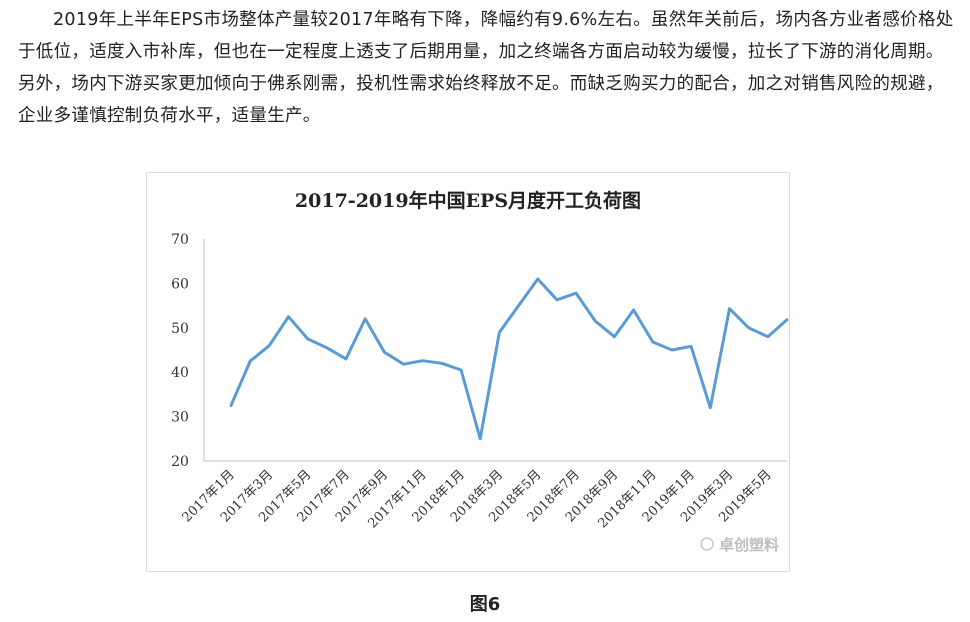  What do you see at coordinates (180, 418) in the screenshot?
I see `y-tick-label: 30` at bounding box center [180, 418].